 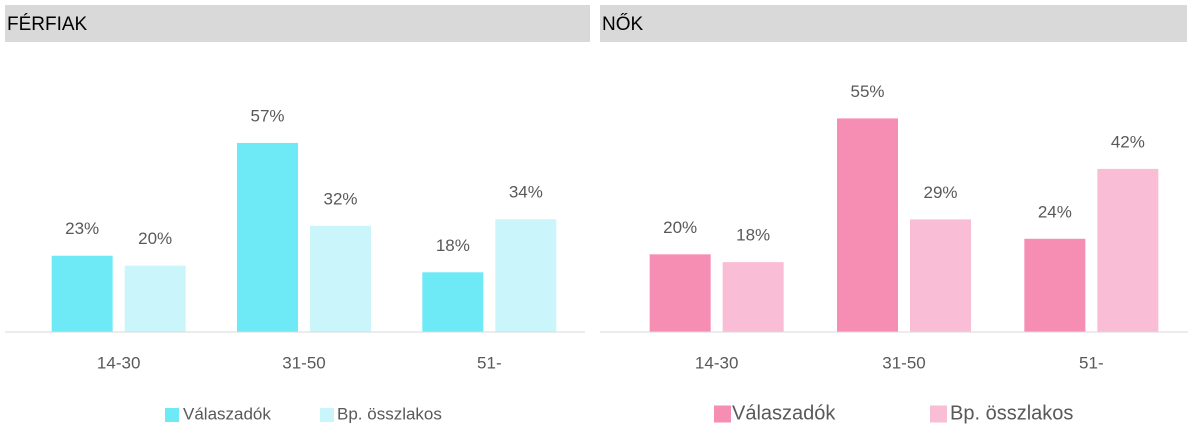 I want to click on data-label: 57%, so click(x=267, y=115).